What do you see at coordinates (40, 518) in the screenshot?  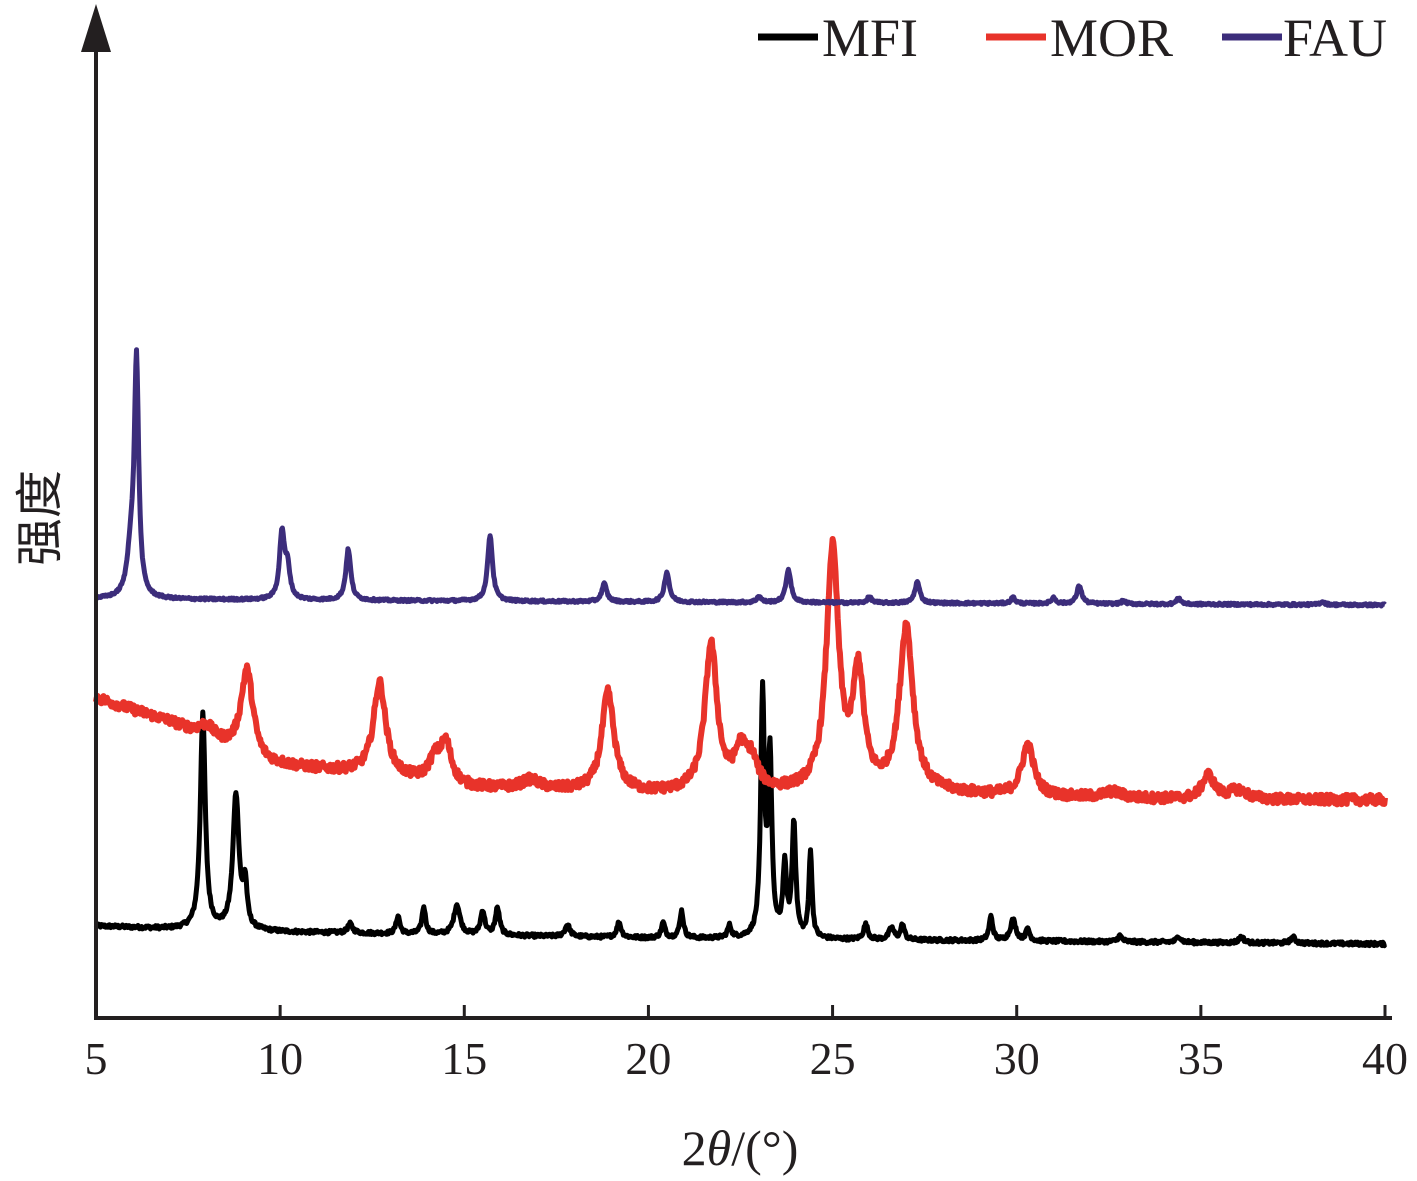 I see `y-axis-label: 强度` at bounding box center [40, 518].